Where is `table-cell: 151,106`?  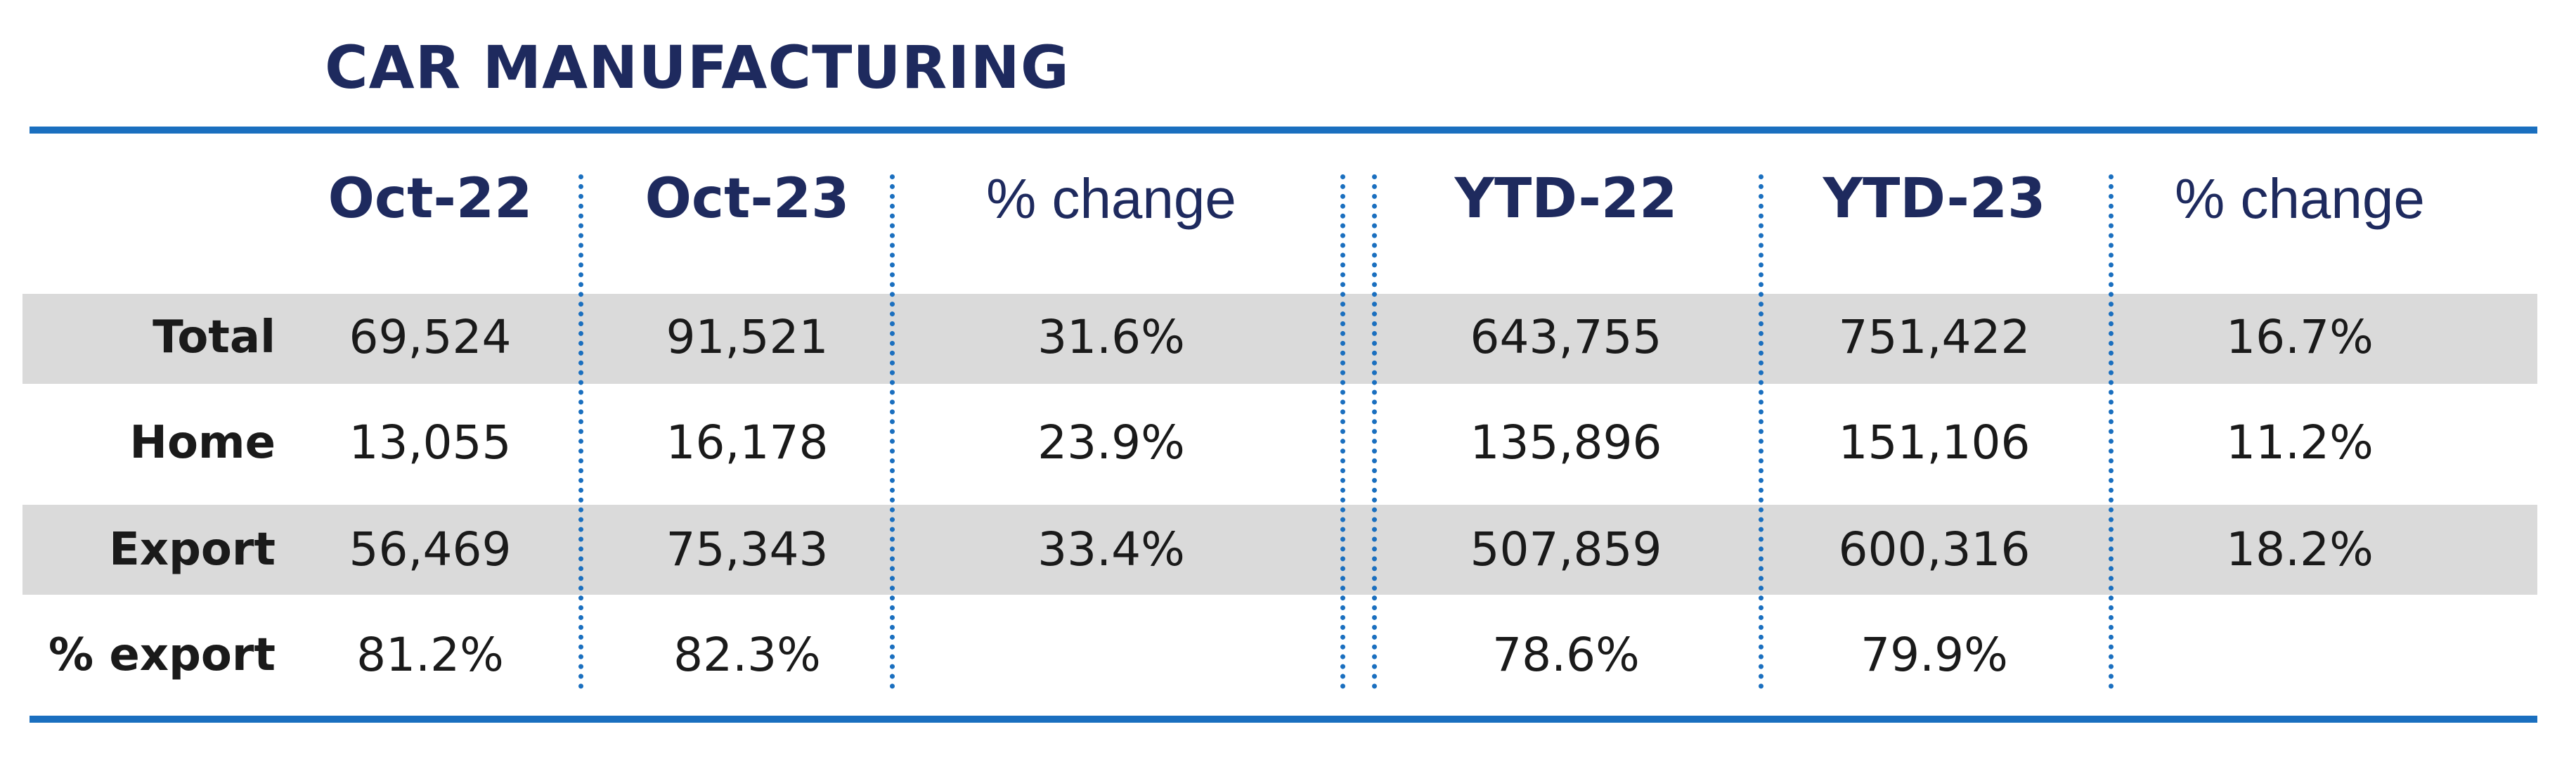
table-cell: 151,106 is located at coordinates (1935, 442).